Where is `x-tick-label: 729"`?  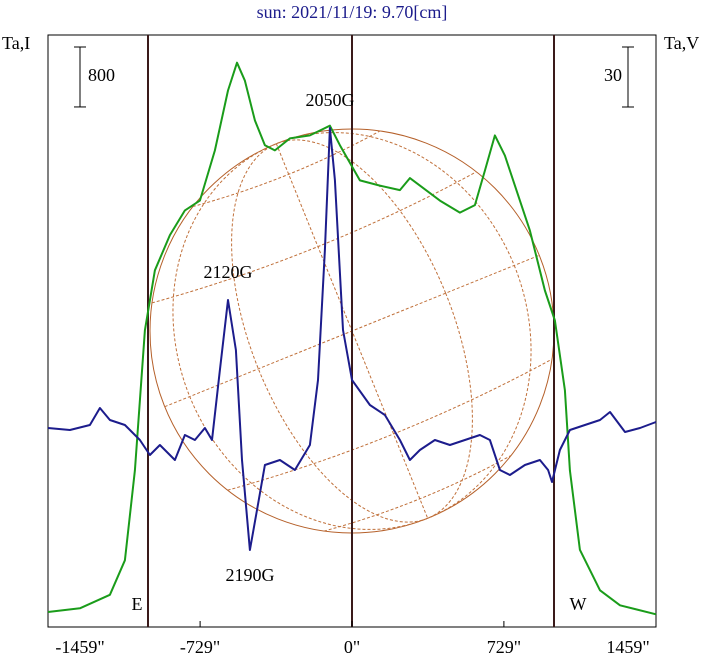 x-tick-label: 729" is located at coordinates (504, 647).